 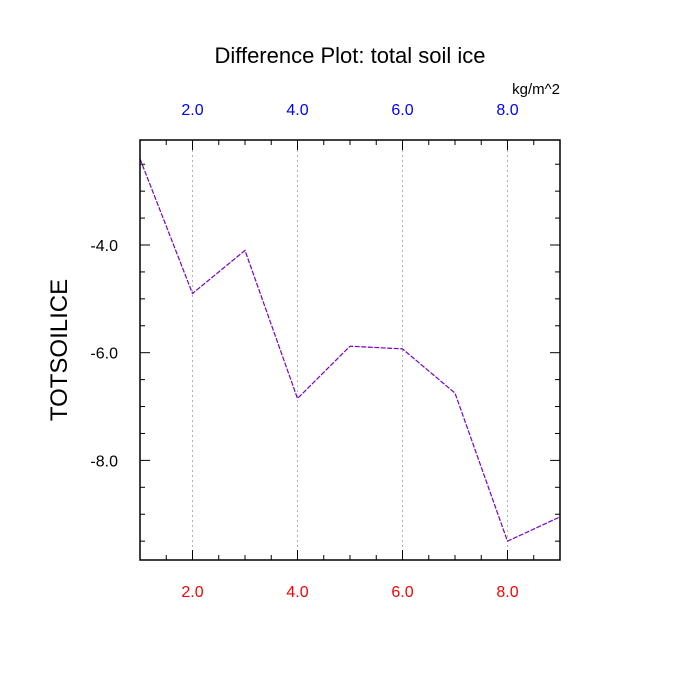 I want to click on x-tick-label-bottom: 2.0, so click(x=192, y=592).